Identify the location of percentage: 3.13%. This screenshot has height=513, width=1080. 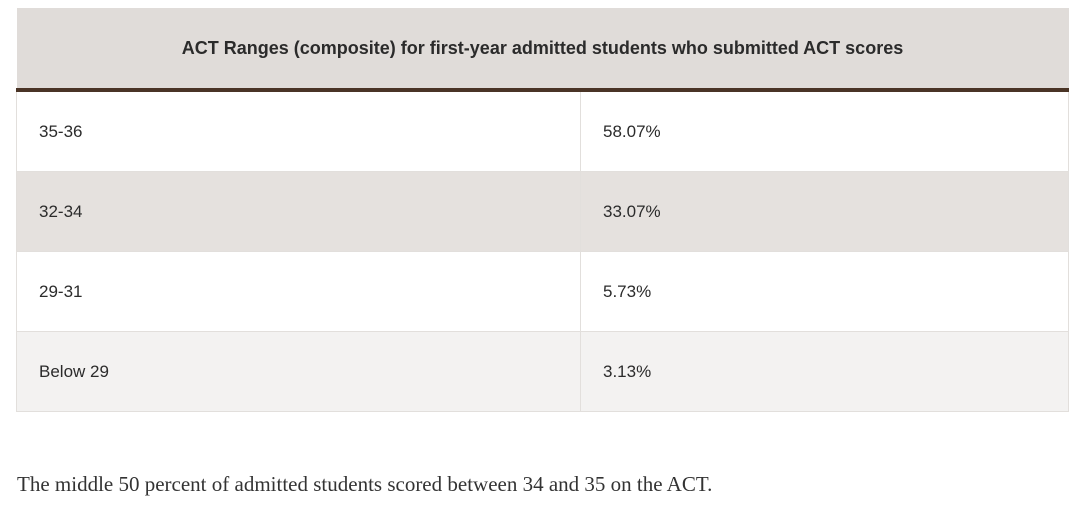
(824, 371).